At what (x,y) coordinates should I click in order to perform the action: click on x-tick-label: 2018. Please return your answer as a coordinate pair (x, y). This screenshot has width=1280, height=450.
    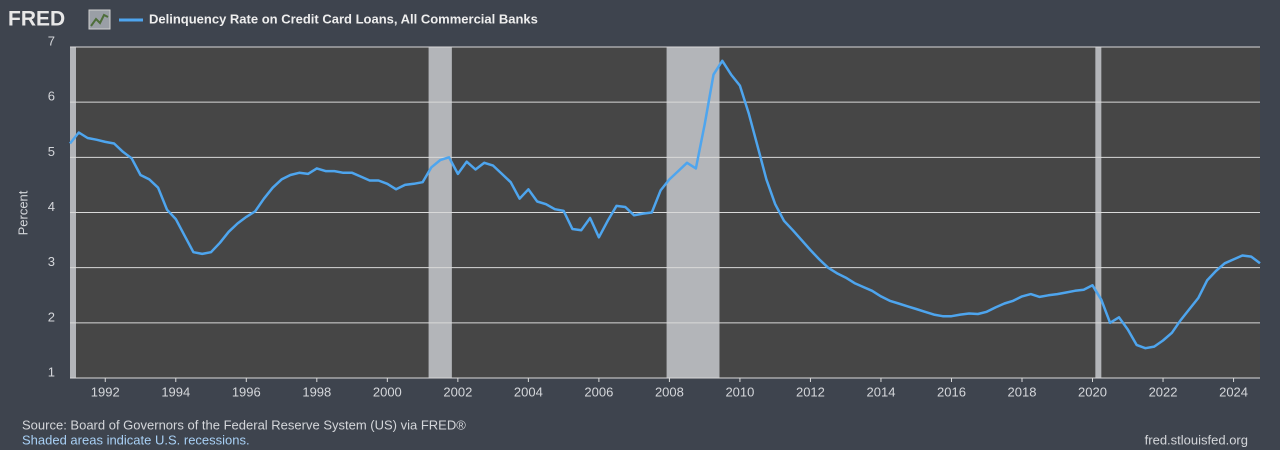
    Looking at the image, I should click on (1022, 391).